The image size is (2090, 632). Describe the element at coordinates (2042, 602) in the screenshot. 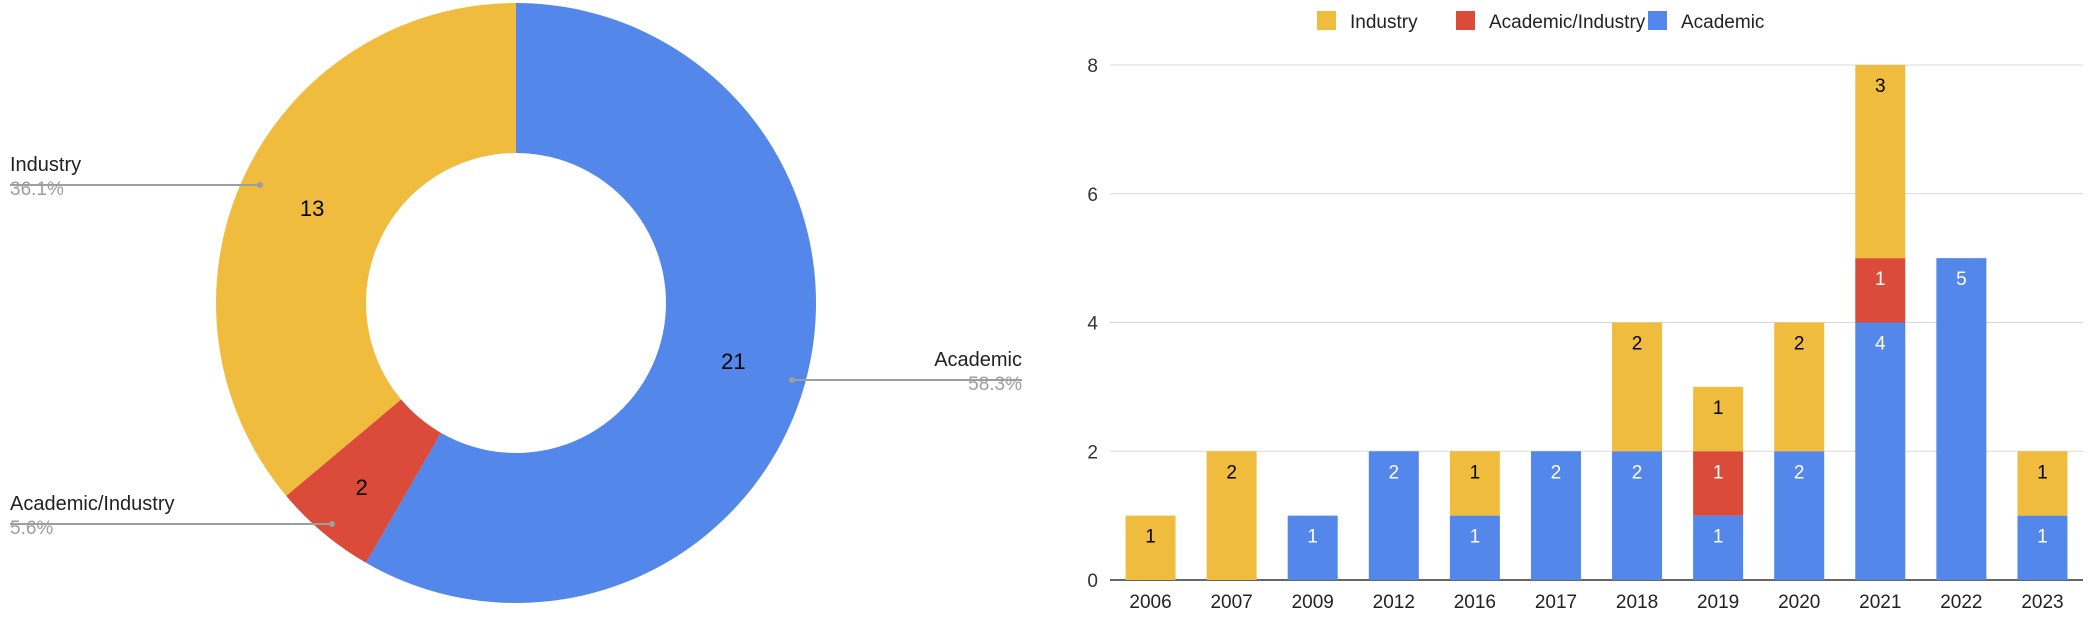

I see `x-tick-label: 2023` at that location.